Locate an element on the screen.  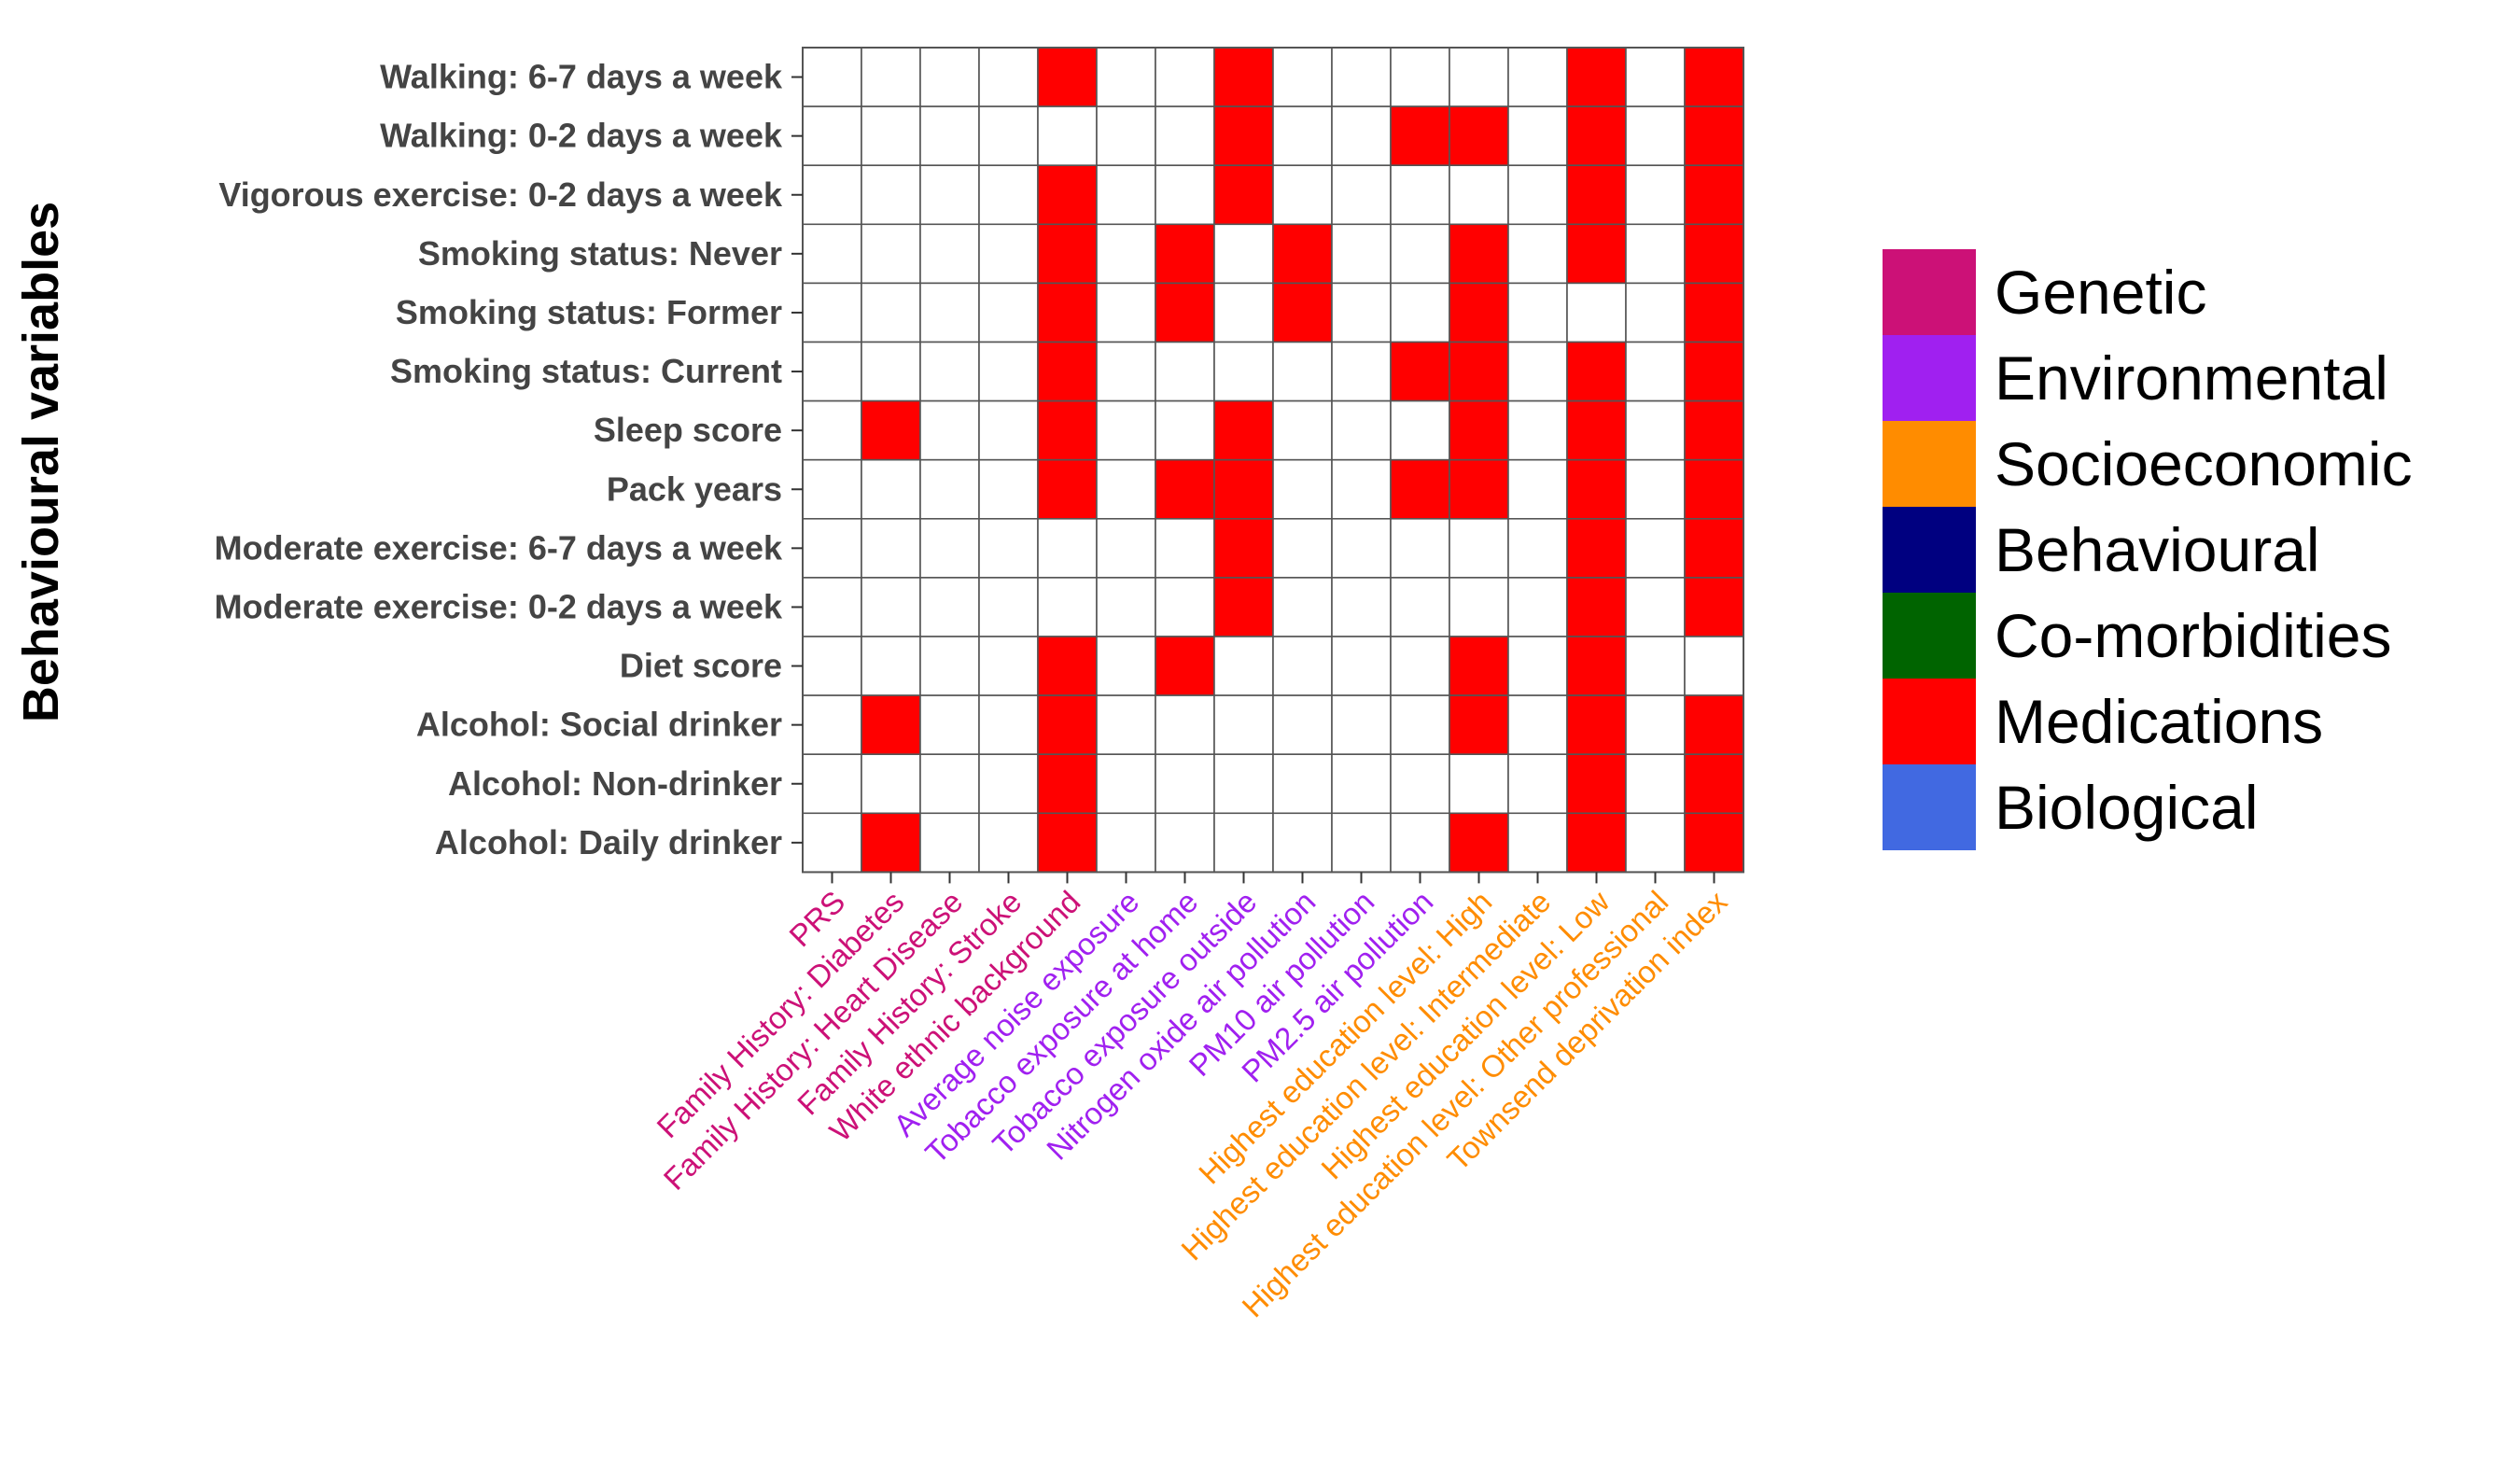
legend-label: Behavioural is located at coordinates (2157, 549).